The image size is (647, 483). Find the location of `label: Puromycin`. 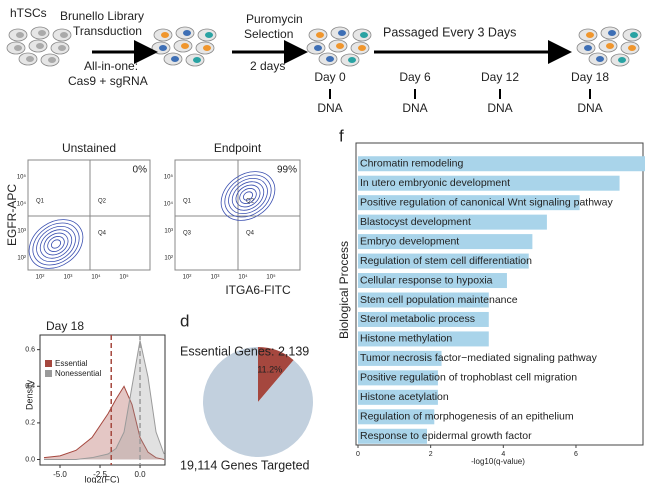

label: Puromycin is located at coordinates (274, 19).